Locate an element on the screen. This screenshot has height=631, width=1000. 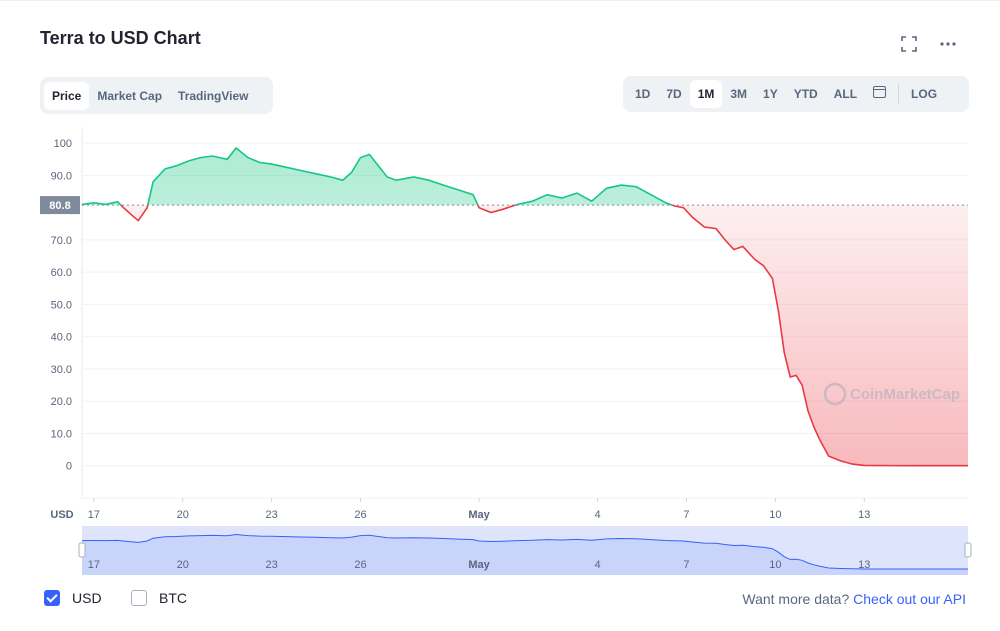
price-area-up is located at coordinates (525, 177).